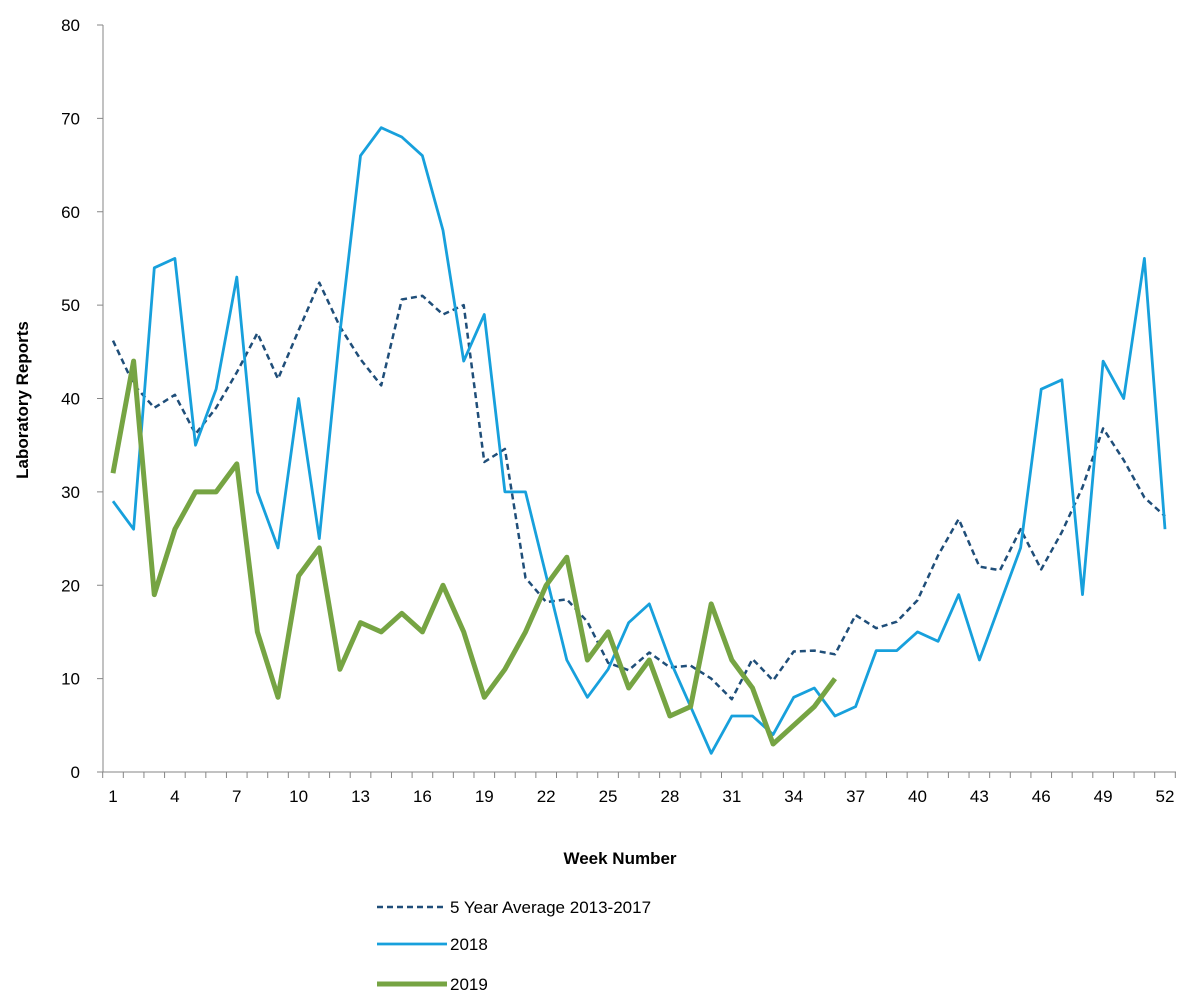 The height and width of the screenshot is (996, 1179). What do you see at coordinates (731, 796) in the screenshot?
I see `x-tick-label: 31` at bounding box center [731, 796].